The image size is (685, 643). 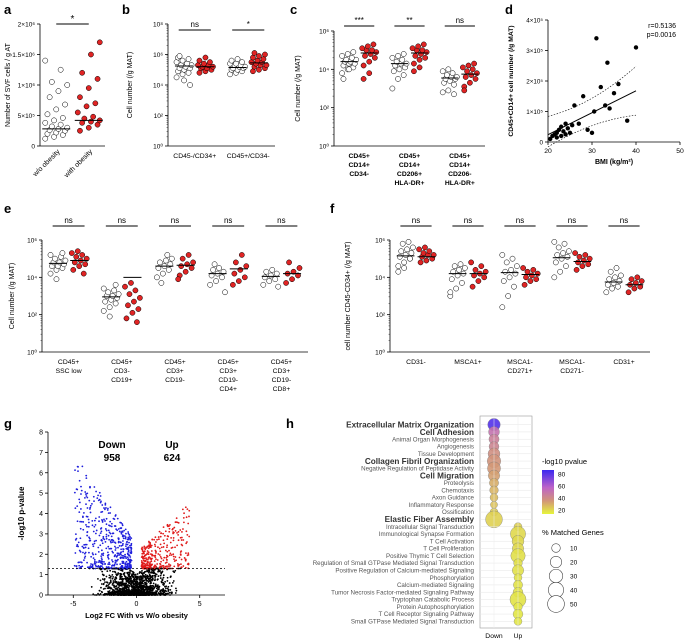 I want to click on significance-label-f: ns, so click(x=468, y=220).